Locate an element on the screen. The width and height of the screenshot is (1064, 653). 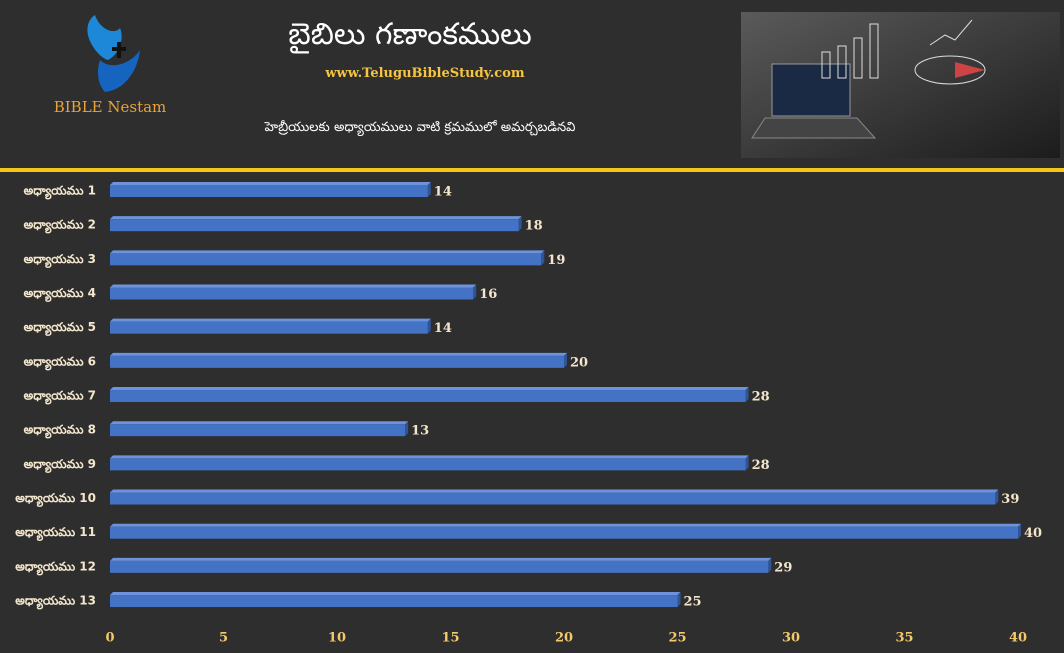
category-label: అధ్యాయము 4 is located at coordinates (60, 294).